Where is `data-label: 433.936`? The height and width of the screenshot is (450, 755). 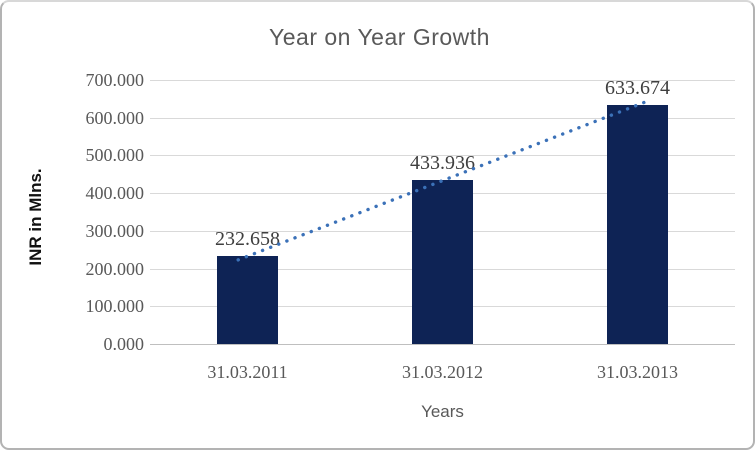 data-label: 433.936 is located at coordinates (442, 163).